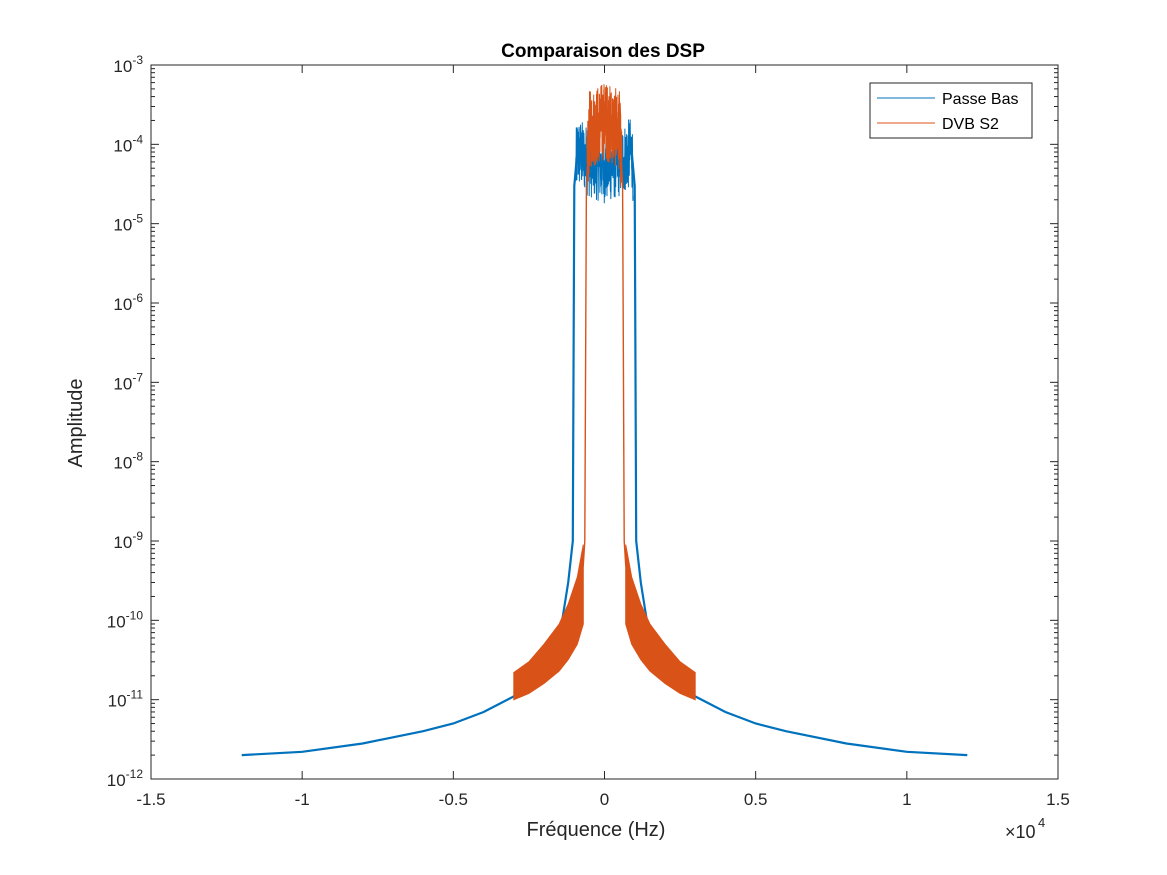 Image resolution: width=1167 pixels, height=875 pixels. What do you see at coordinates (906, 799) in the screenshot?
I see `x-tick-label: 1` at bounding box center [906, 799].